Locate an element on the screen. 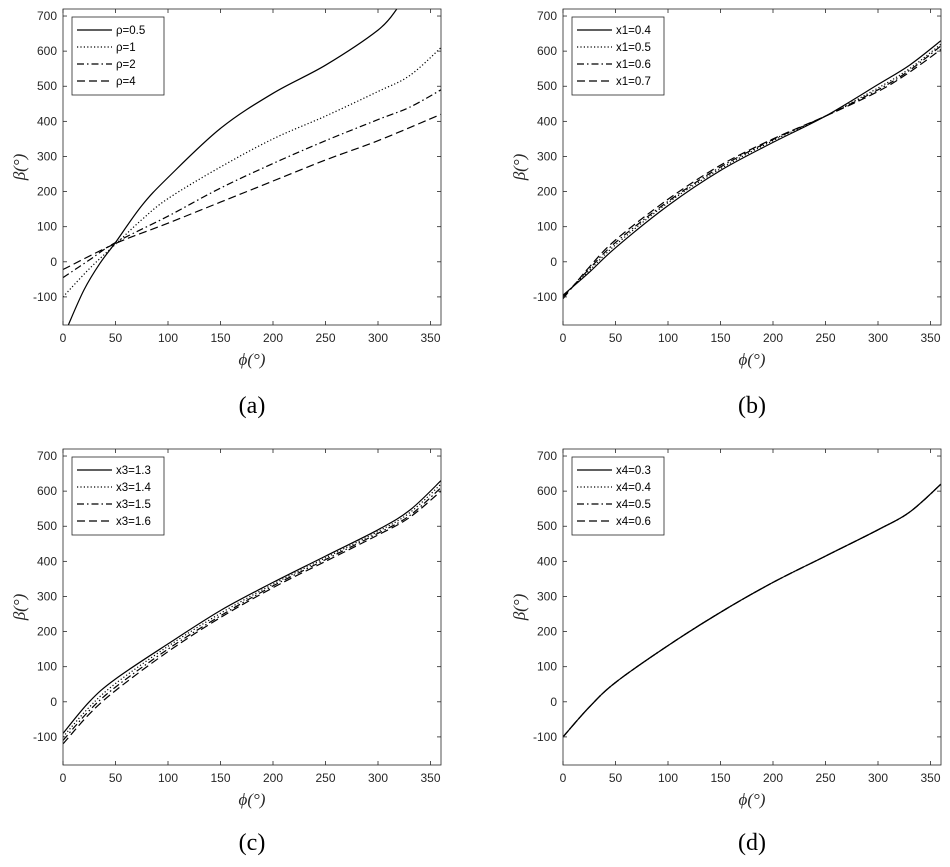 This screenshot has width=950, height=867. legend-entry: ρ=4 is located at coordinates (126, 82).